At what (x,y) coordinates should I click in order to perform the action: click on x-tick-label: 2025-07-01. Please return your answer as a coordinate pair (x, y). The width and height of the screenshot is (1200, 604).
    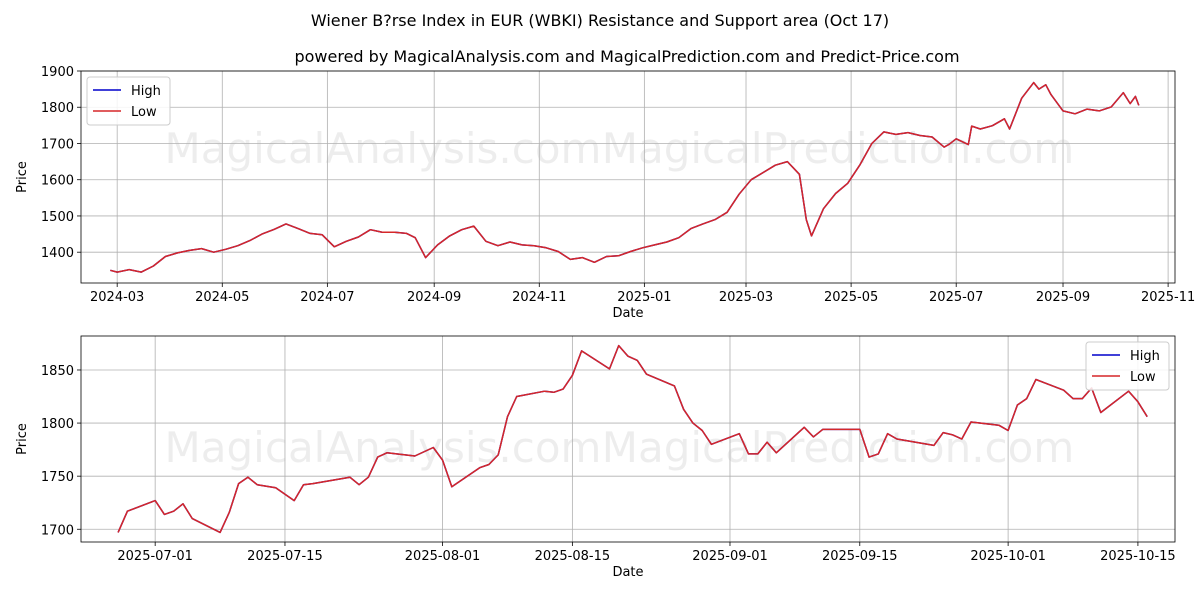
    Looking at the image, I should click on (155, 556).